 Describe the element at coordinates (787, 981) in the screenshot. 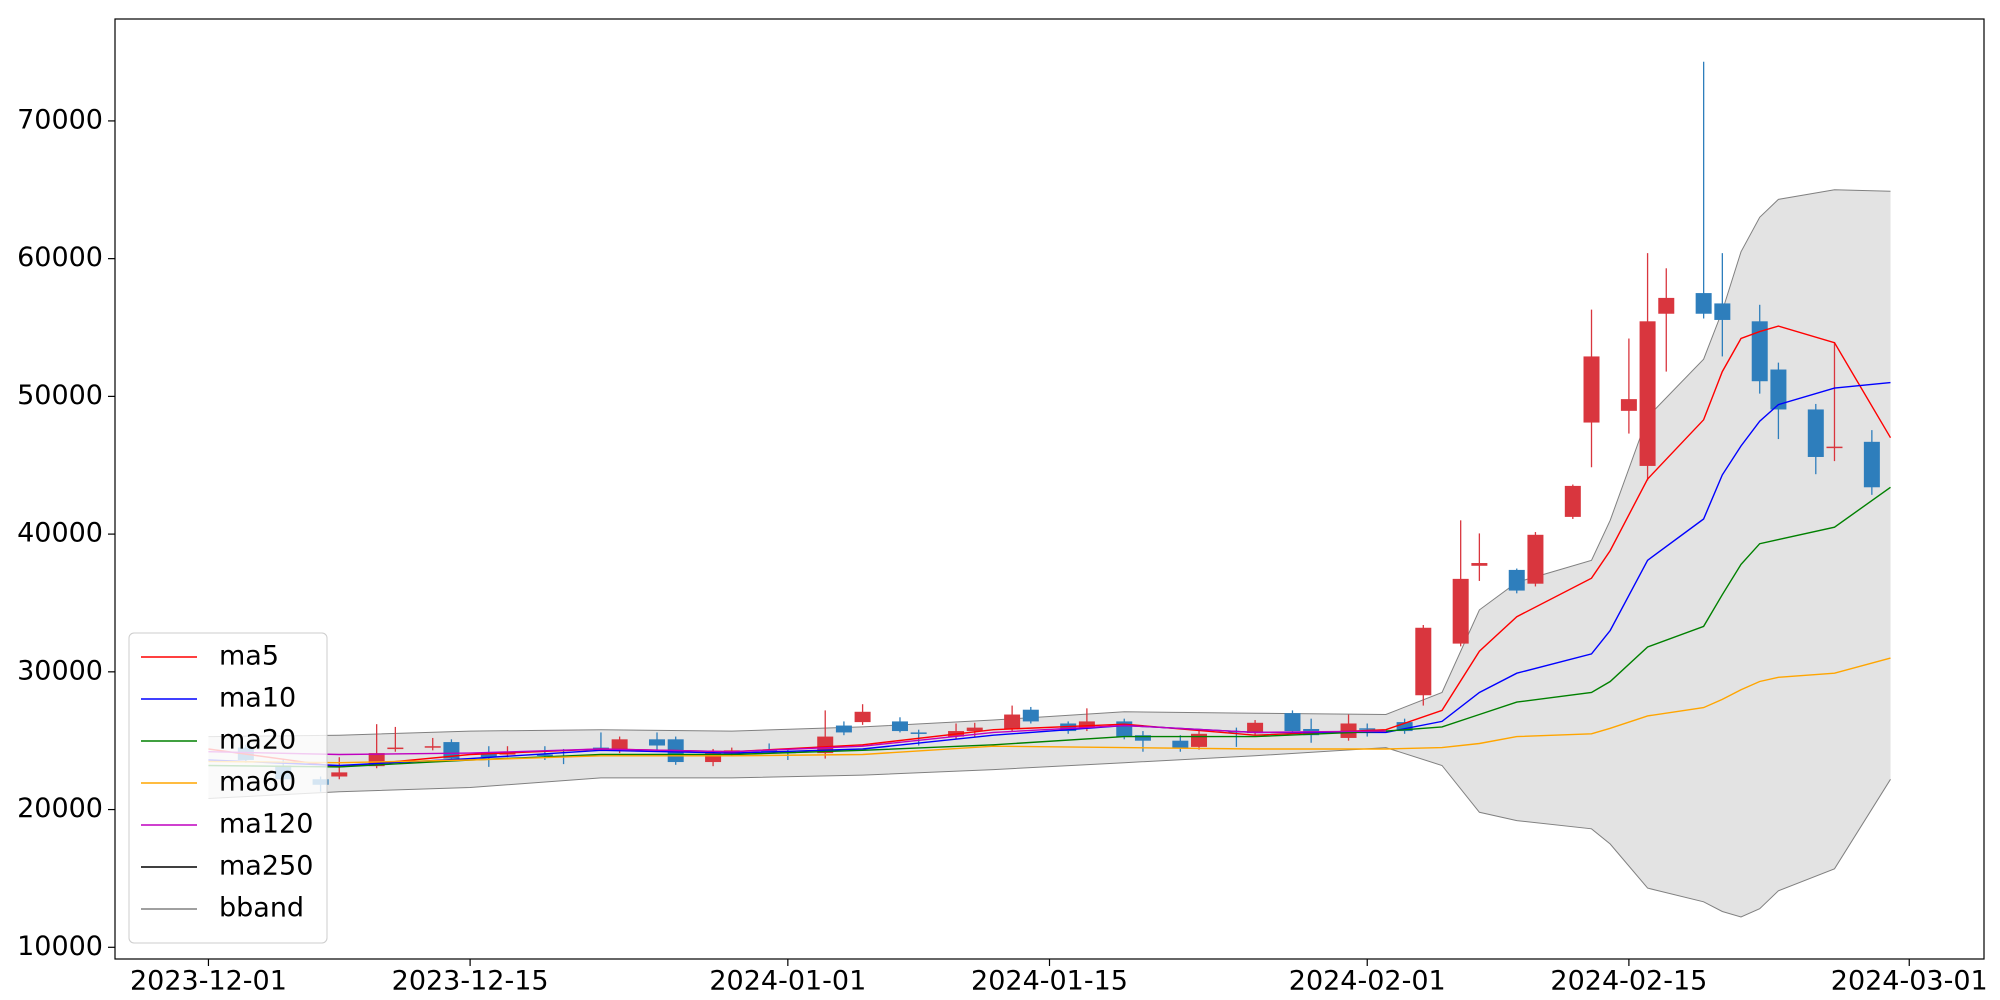

I see `x-tick-label: 2024-01-01` at that location.